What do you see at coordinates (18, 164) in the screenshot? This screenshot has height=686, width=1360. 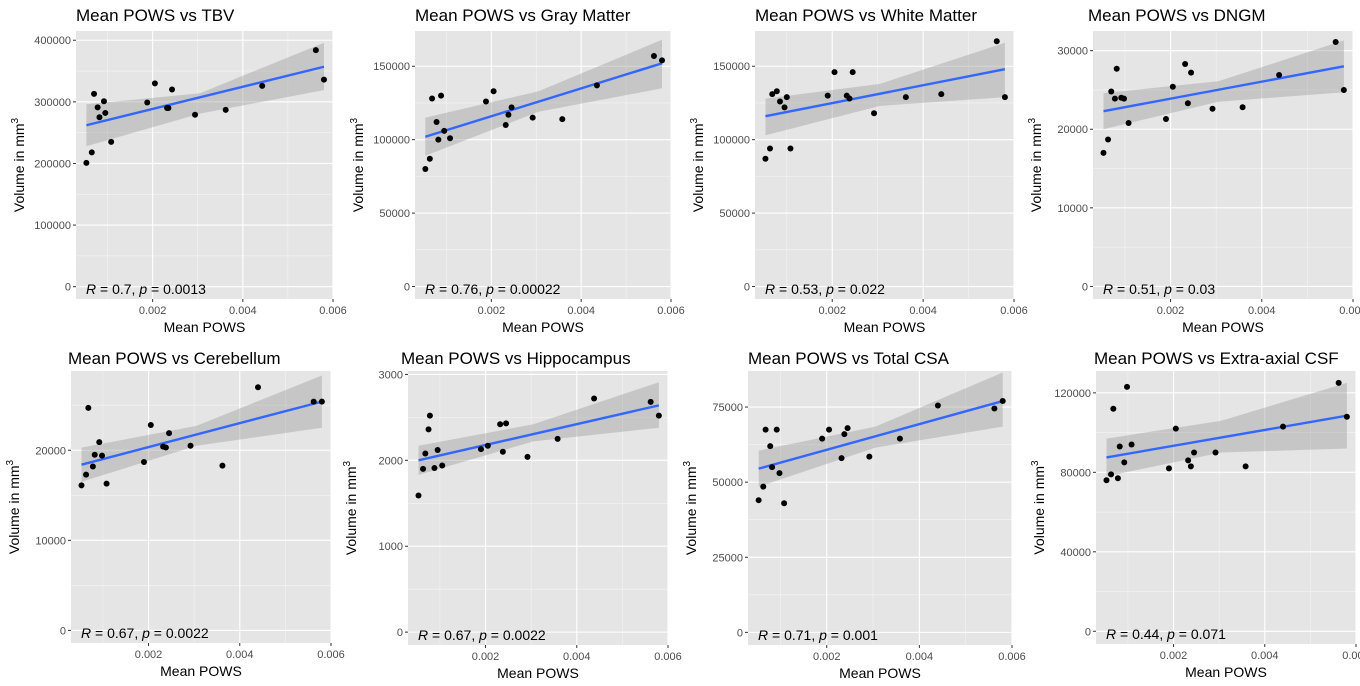 I see `y-axis-title: Volume in mm3` at bounding box center [18, 164].